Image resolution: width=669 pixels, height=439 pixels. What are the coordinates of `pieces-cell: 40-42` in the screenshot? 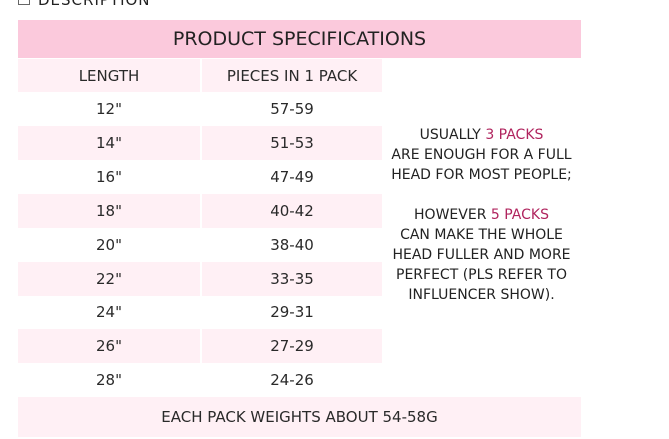 It's located at (292, 210).